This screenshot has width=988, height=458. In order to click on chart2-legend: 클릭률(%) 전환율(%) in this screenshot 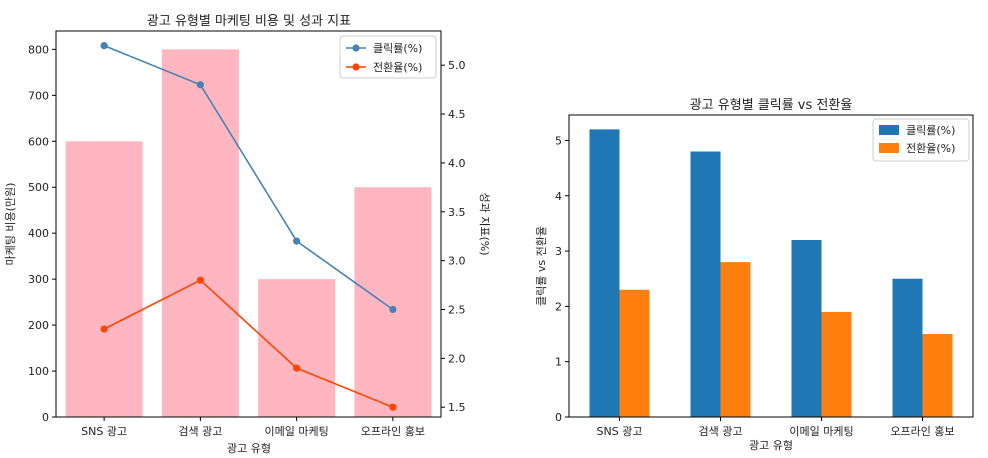, I will do `click(921, 140)`.